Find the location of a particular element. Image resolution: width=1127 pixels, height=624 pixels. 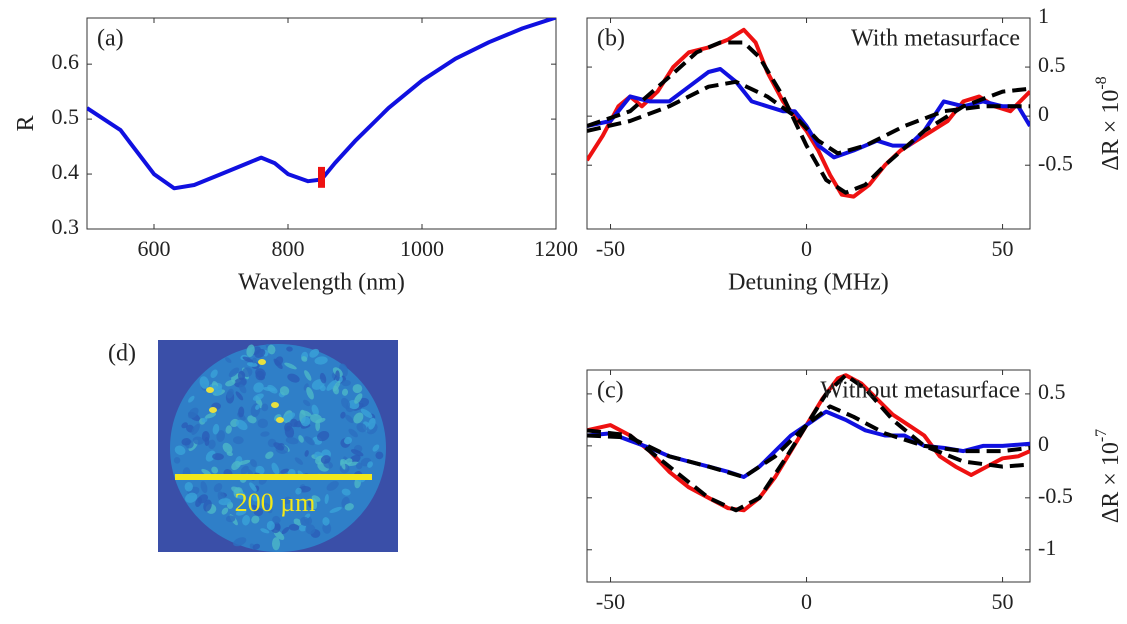

x-axis-label: Detuning (MHz) is located at coordinates (808, 283).